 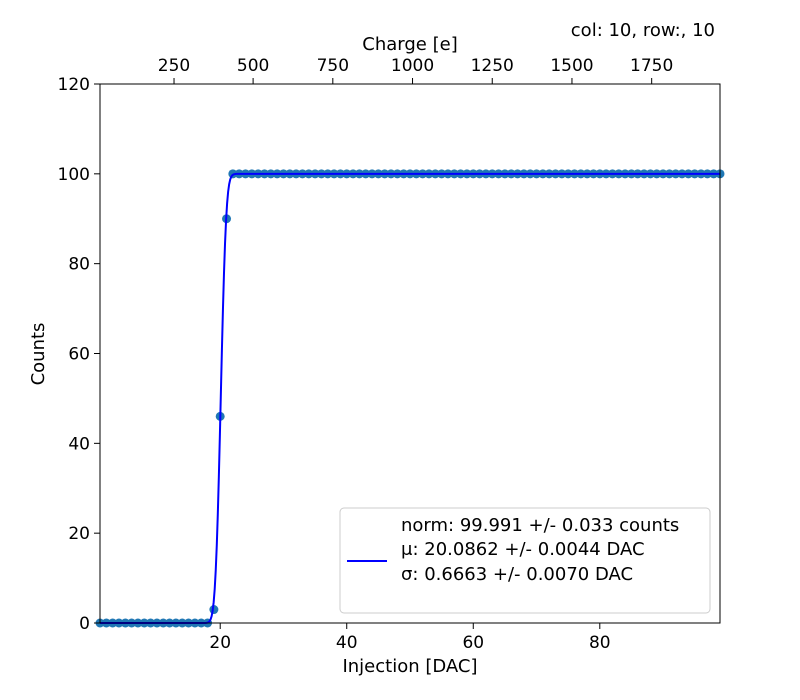 What do you see at coordinates (220, 643) in the screenshot?
I see `x-tick-label: 20` at bounding box center [220, 643].